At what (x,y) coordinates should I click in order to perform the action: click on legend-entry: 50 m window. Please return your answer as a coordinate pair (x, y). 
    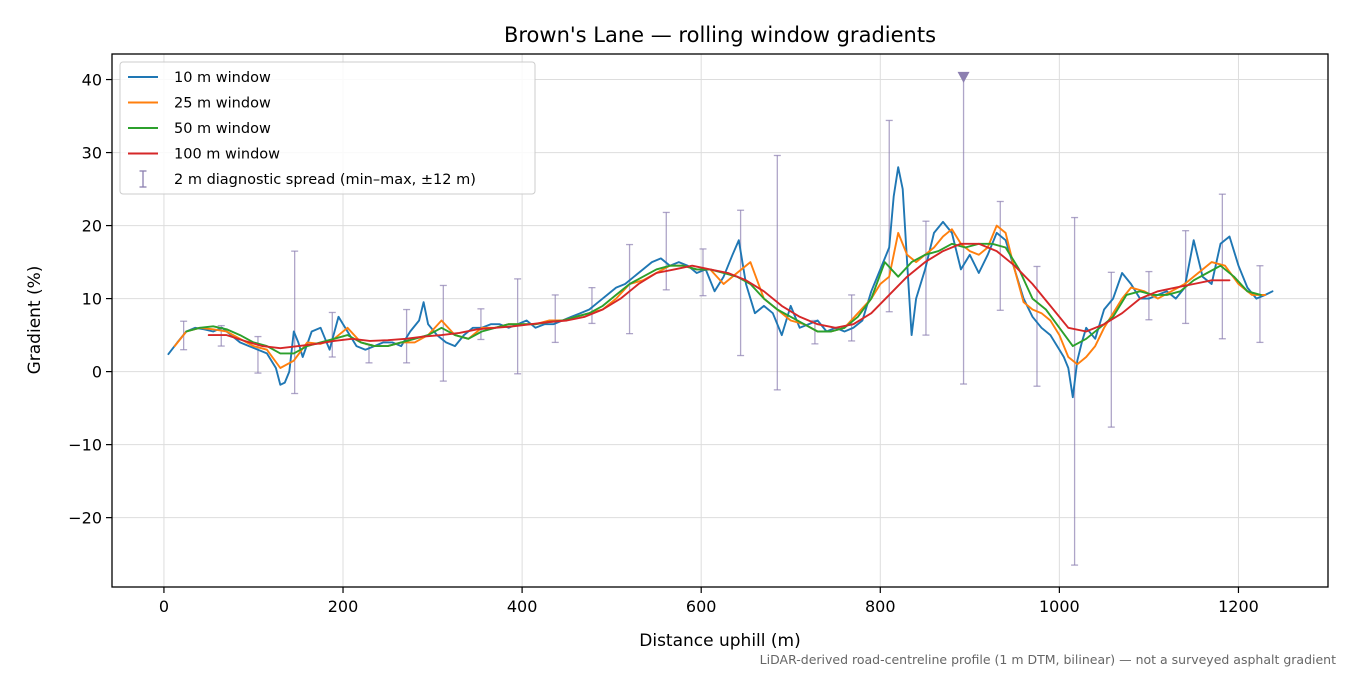
    Looking at the image, I should click on (199, 129).